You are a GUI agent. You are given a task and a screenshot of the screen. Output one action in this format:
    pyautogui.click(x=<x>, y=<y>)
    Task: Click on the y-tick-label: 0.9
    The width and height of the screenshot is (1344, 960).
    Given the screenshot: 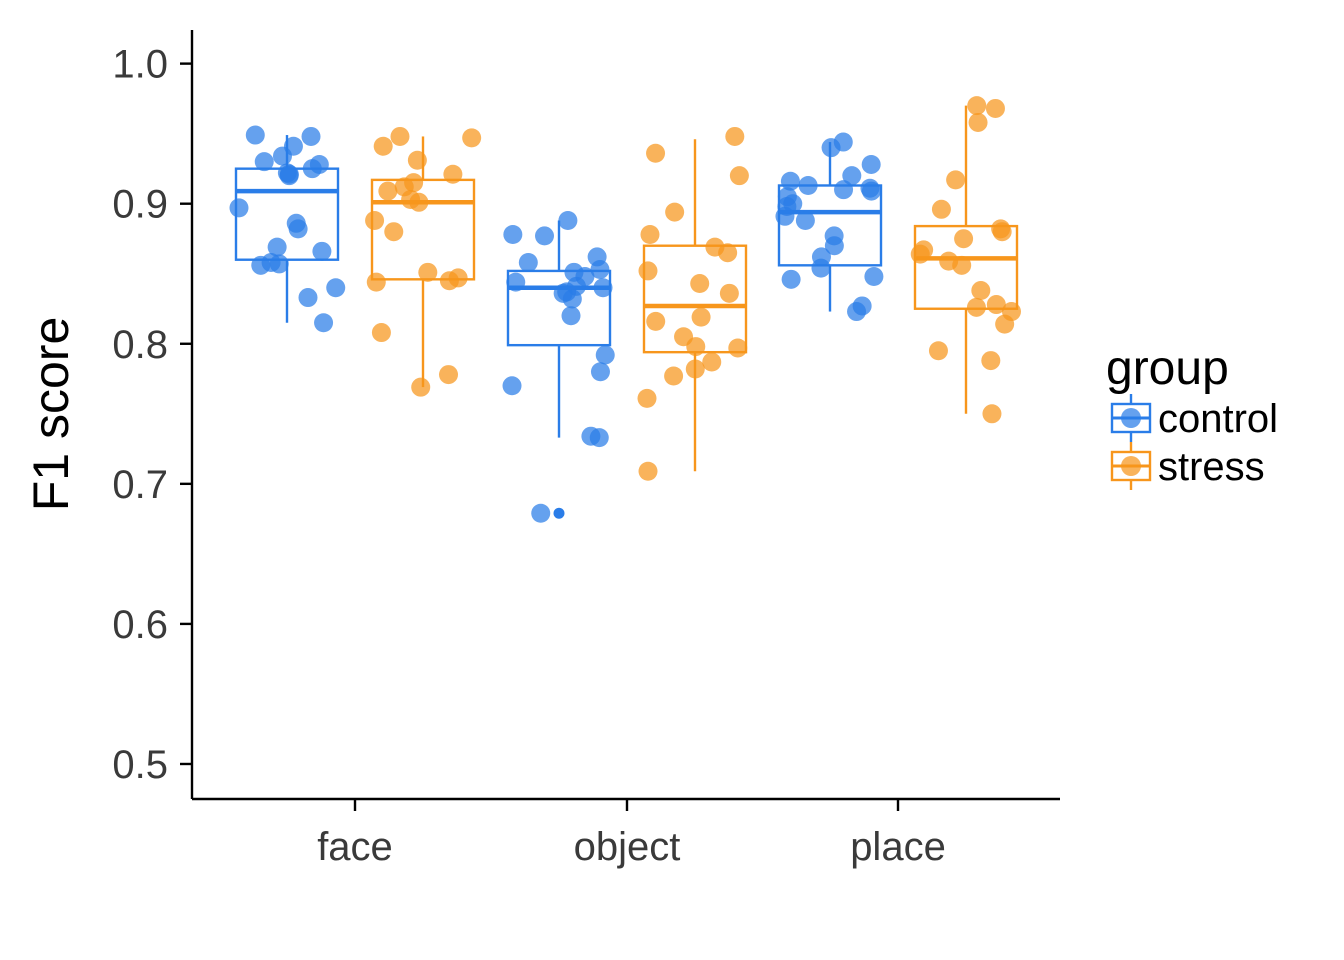 What is the action you would take?
    pyautogui.click(x=140, y=205)
    